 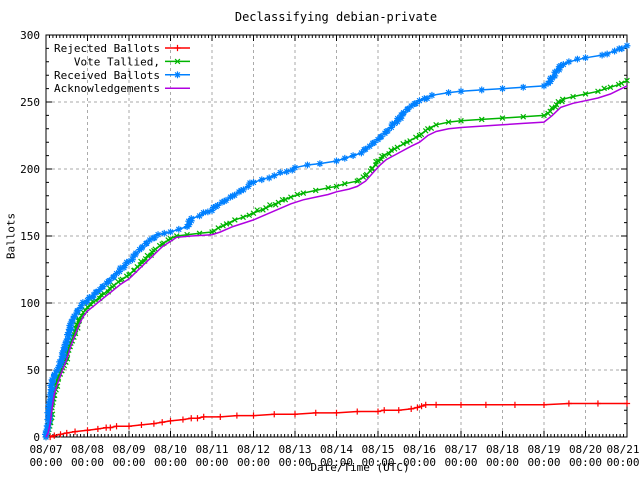 I want to click on y-tick-label: 50, so click(x=33, y=370).